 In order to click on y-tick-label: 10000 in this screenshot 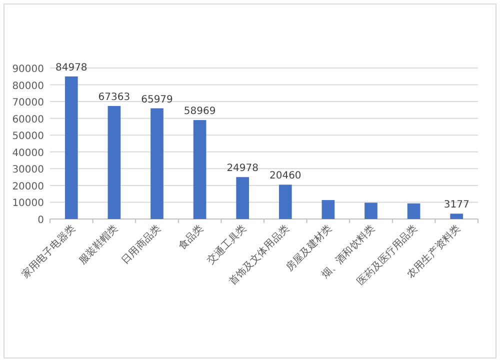, I will do `click(28, 204)`.